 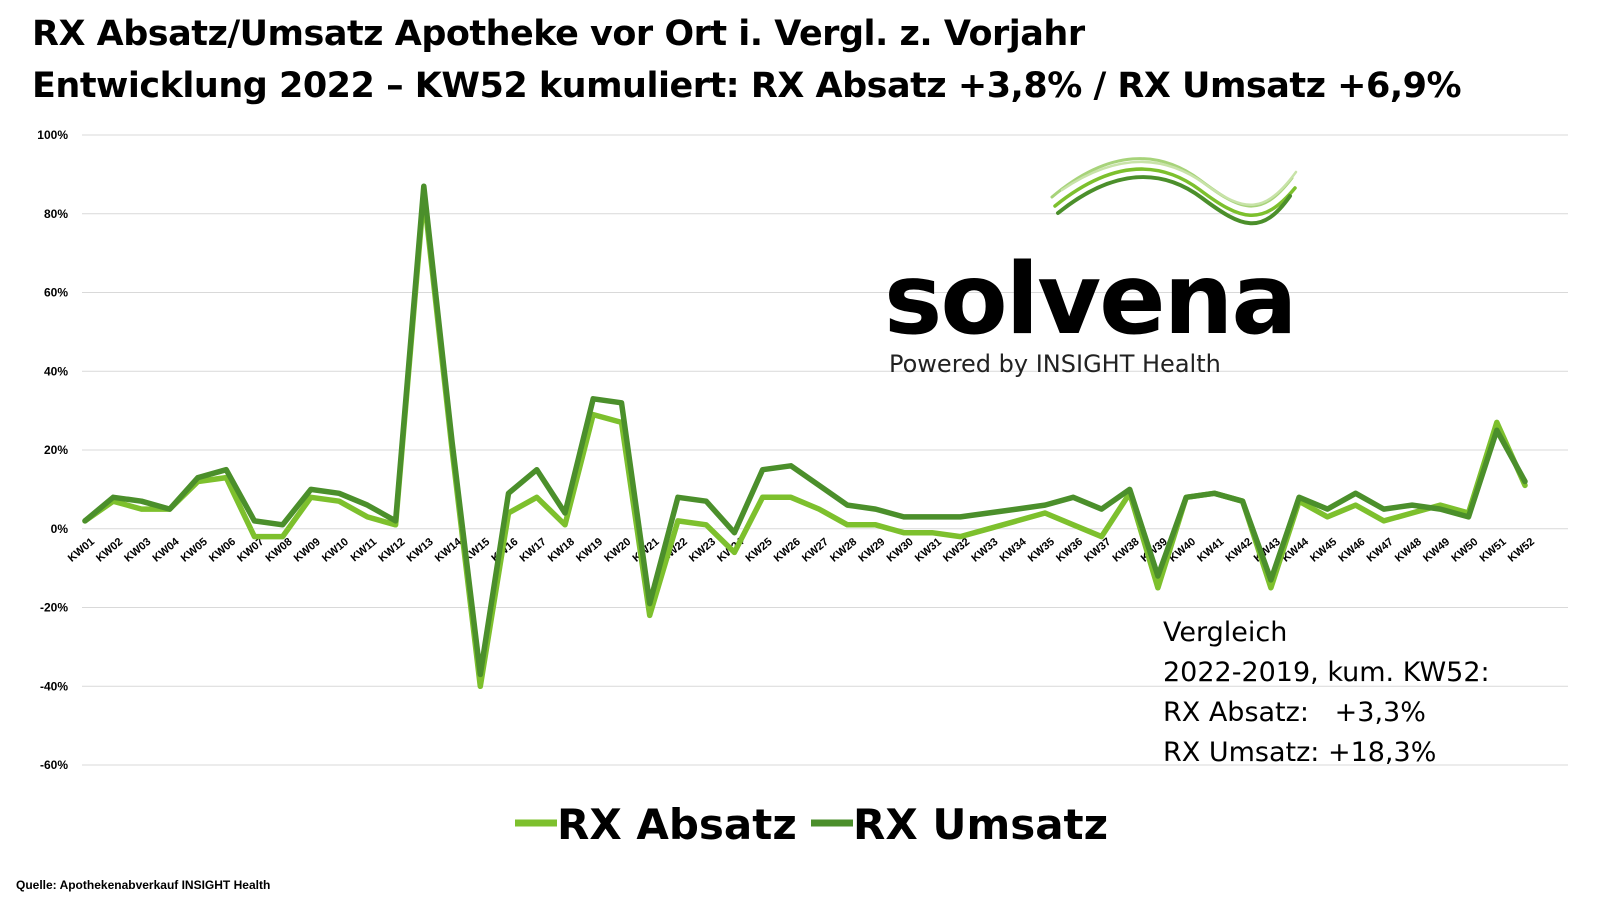 What do you see at coordinates (1351, 550) in the screenshot?
I see `x-tick-label: KW46` at bounding box center [1351, 550].